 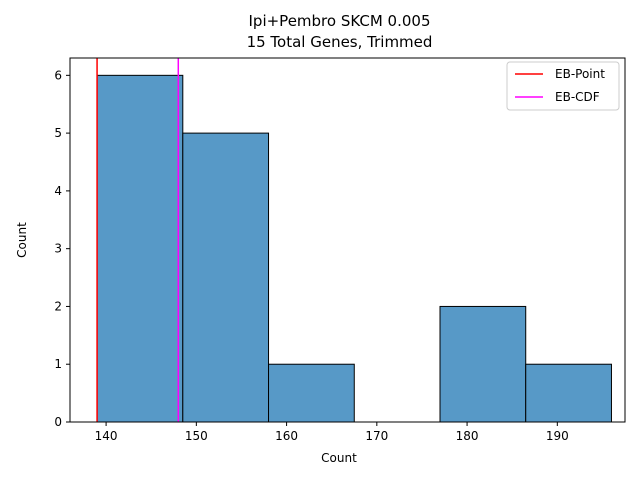 I want to click on legend-label-eb-cdf: EB-CDF, so click(x=577, y=97).